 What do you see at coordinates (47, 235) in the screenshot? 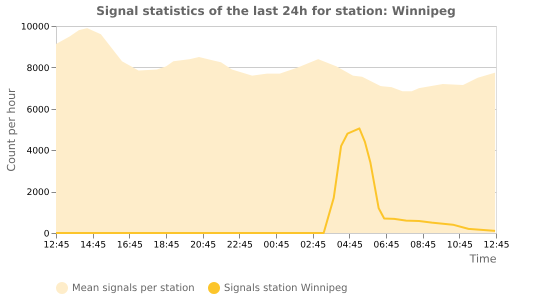
I see `y-tick-label: 0` at bounding box center [47, 235].